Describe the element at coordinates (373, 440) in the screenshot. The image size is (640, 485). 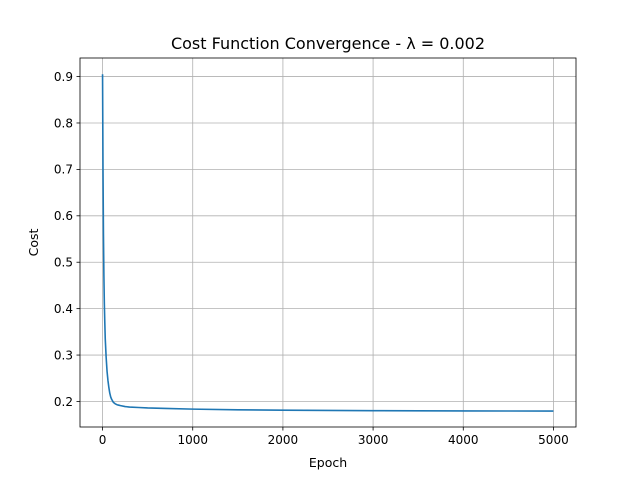
I see `x-tick-label: 3000` at that location.